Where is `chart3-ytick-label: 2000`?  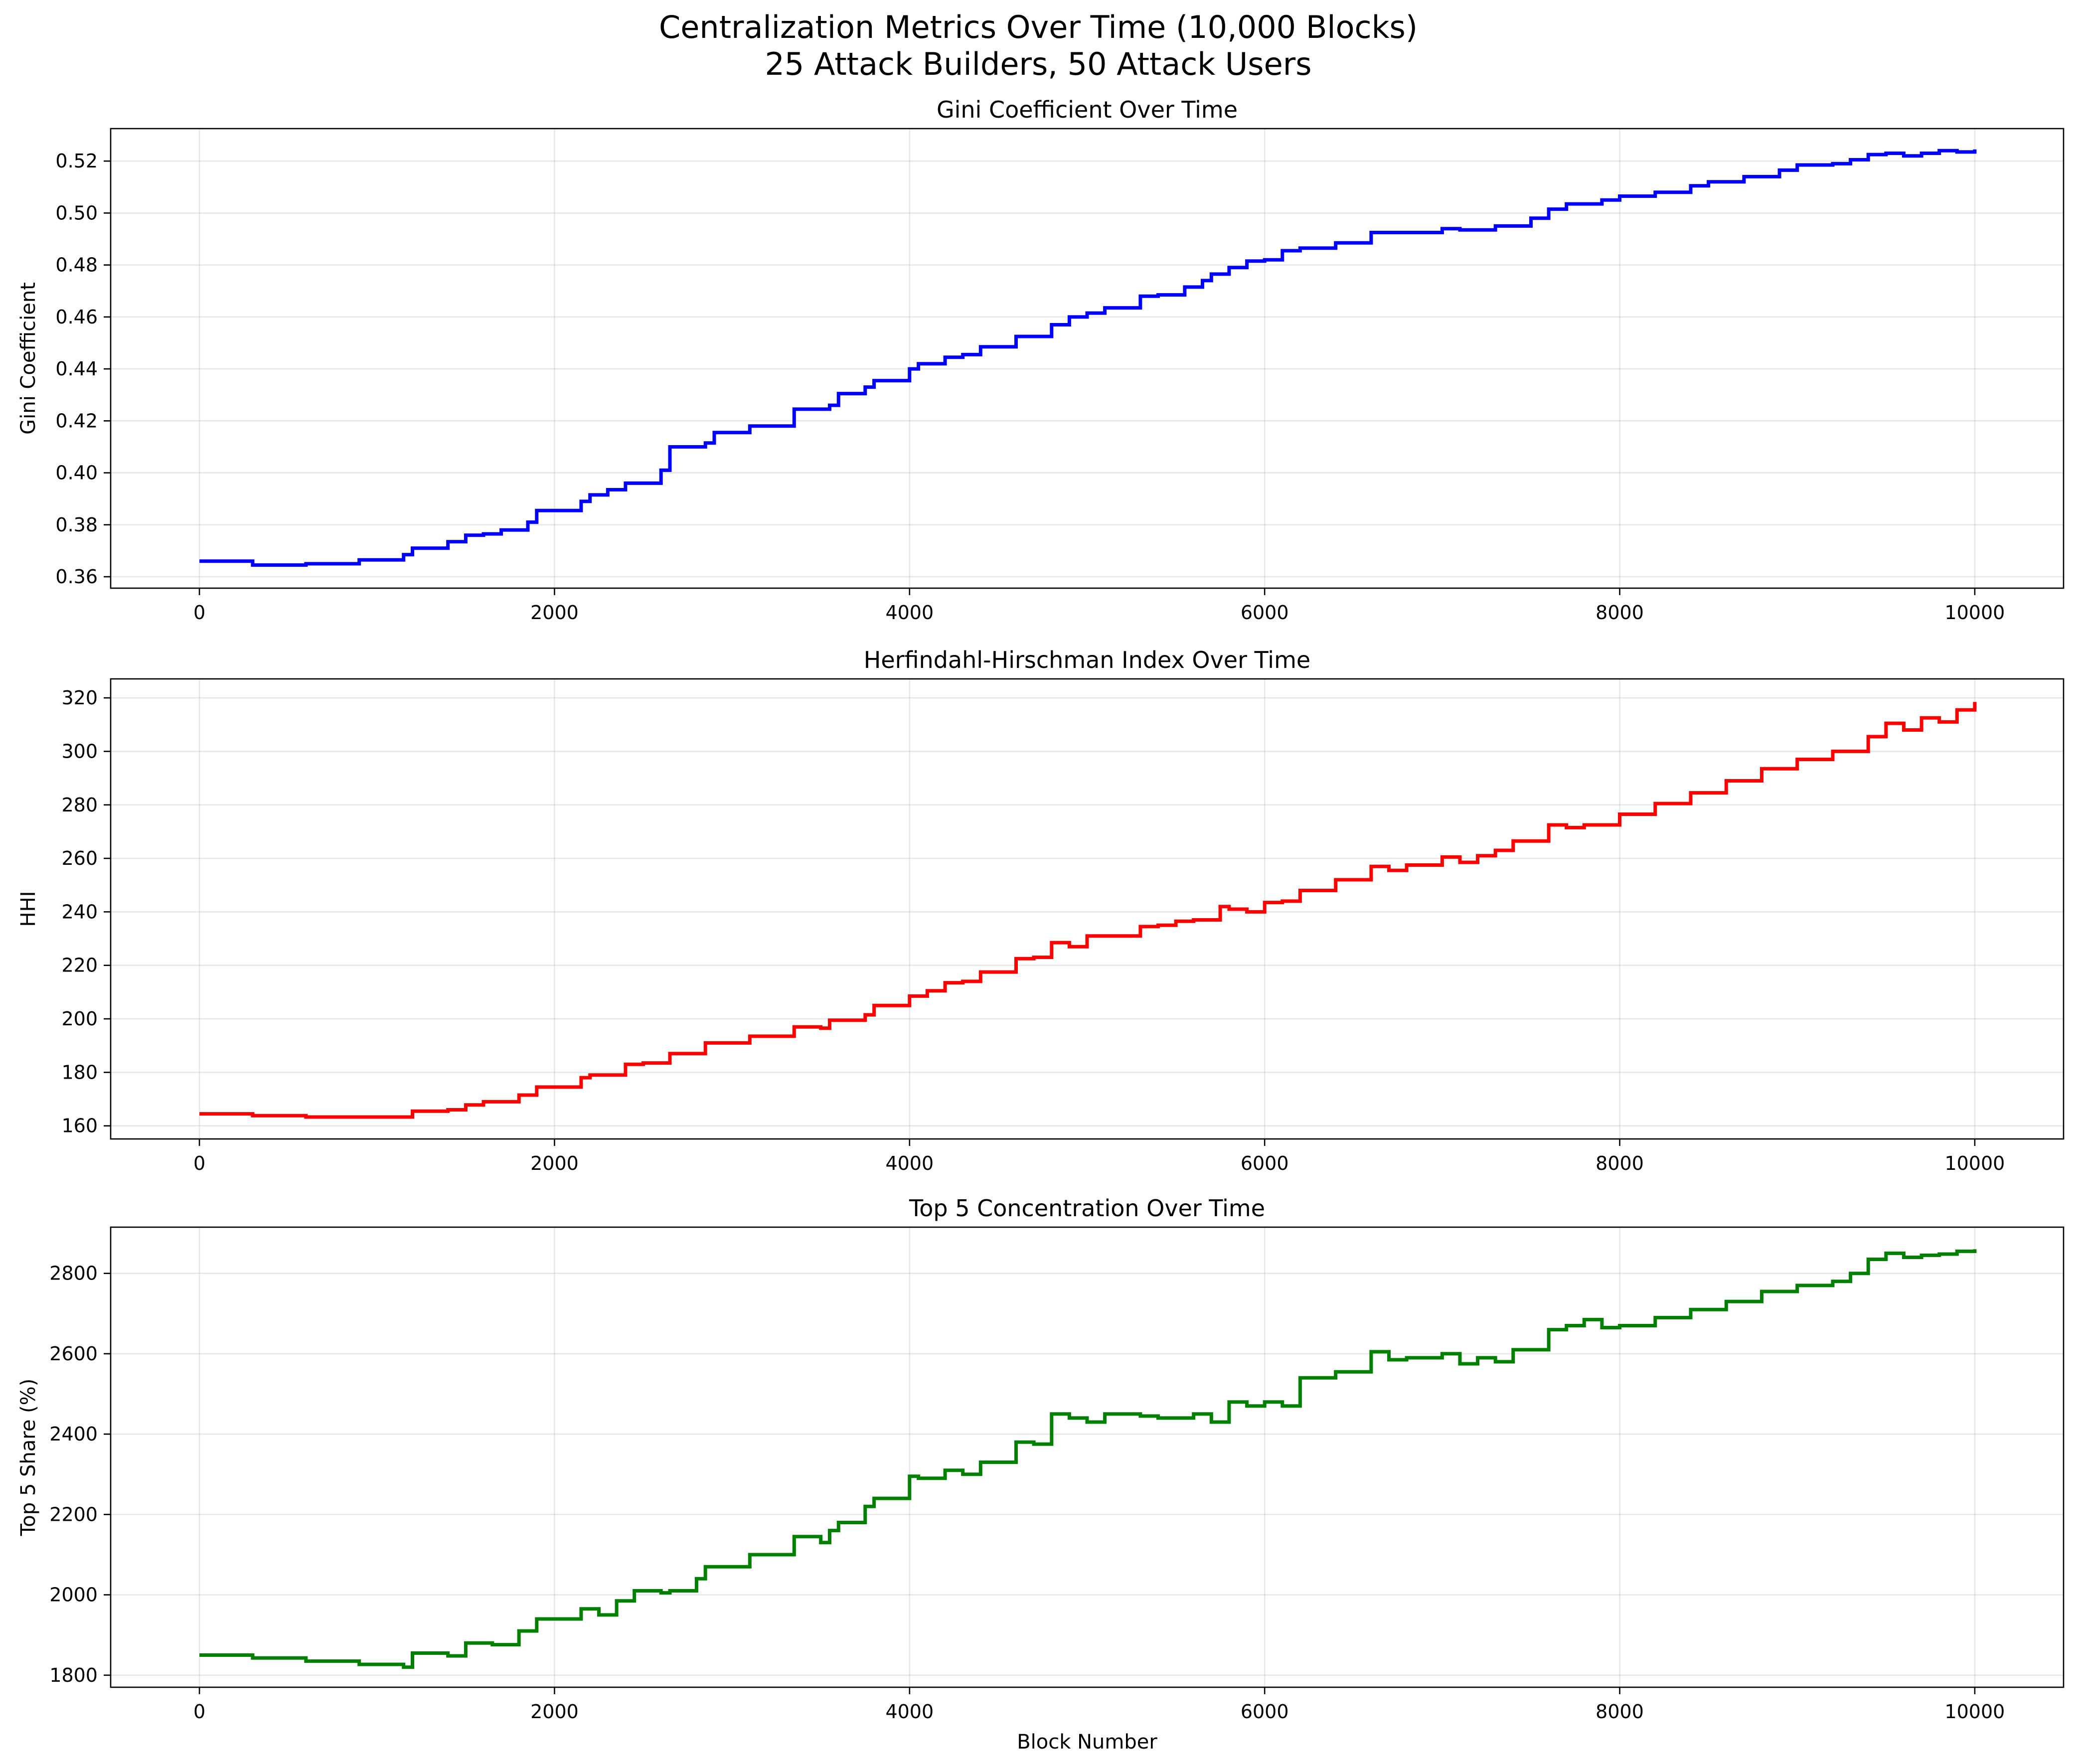
chart3-ytick-label: 2000 is located at coordinates (73, 1595).